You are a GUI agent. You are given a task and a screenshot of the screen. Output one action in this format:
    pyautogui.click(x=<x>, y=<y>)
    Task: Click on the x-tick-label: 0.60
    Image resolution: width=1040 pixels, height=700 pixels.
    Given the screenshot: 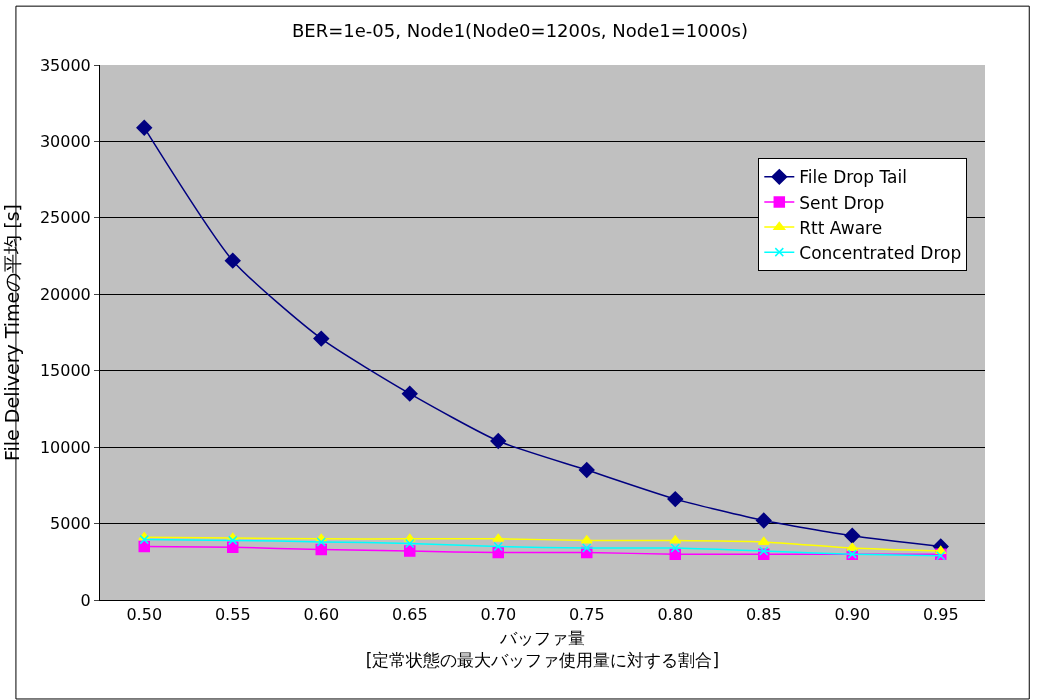 What is the action you would take?
    pyautogui.click(x=321, y=615)
    